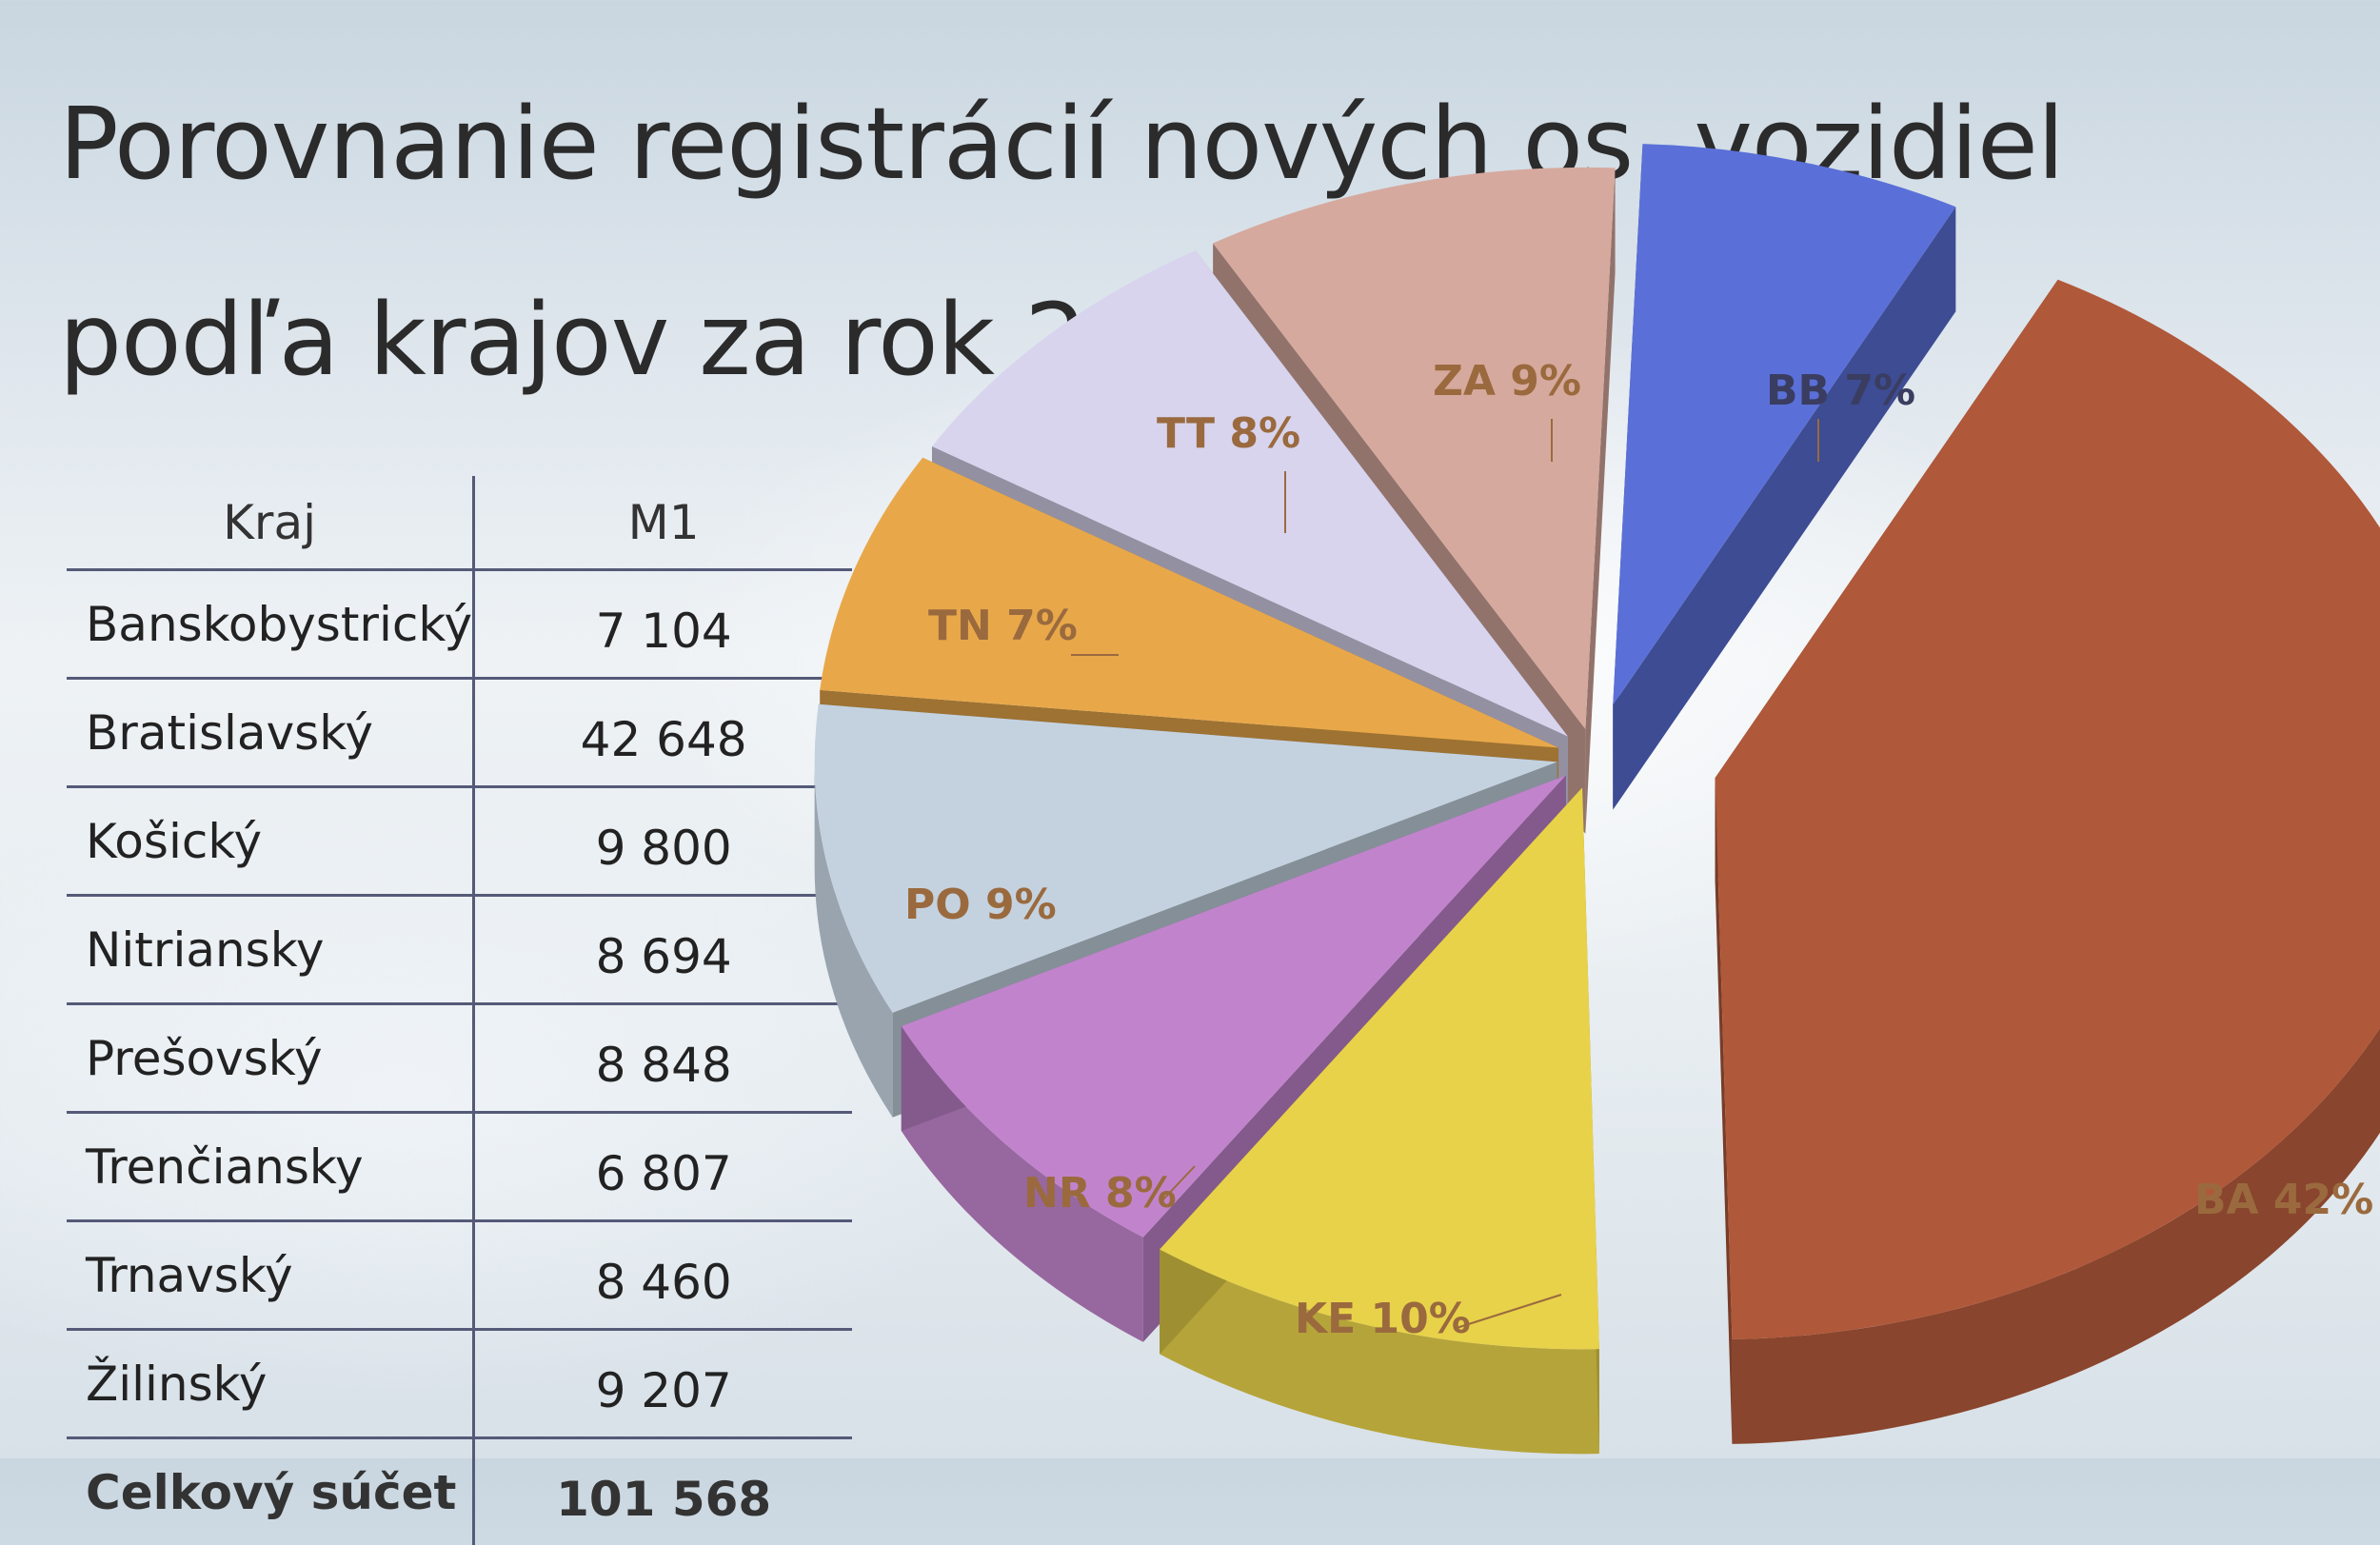 The image size is (2380, 1545). What do you see at coordinates (2283, 1200) in the screenshot?
I see `pie-label-ba: BA 42%` at bounding box center [2283, 1200].